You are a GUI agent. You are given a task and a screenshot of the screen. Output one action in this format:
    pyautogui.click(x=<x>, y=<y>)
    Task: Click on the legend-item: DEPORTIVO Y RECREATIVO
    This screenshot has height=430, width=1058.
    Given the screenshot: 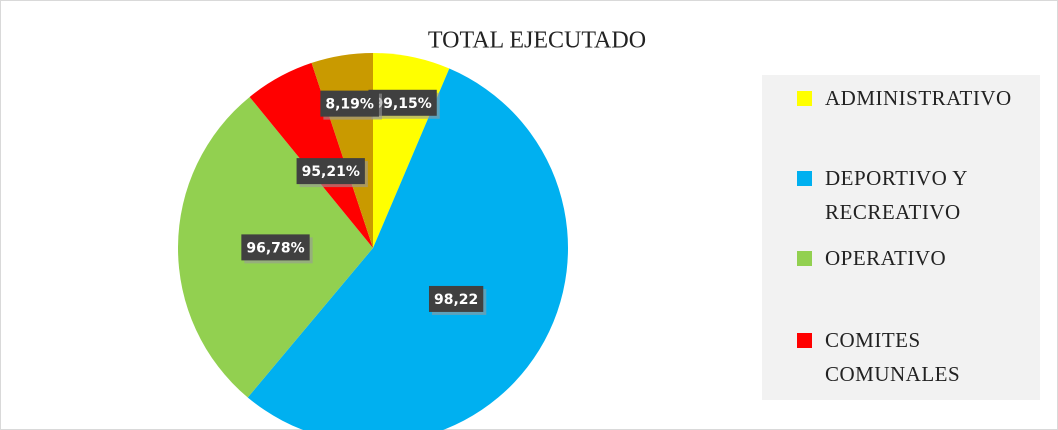 What is the action you would take?
    pyautogui.click(x=912, y=195)
    